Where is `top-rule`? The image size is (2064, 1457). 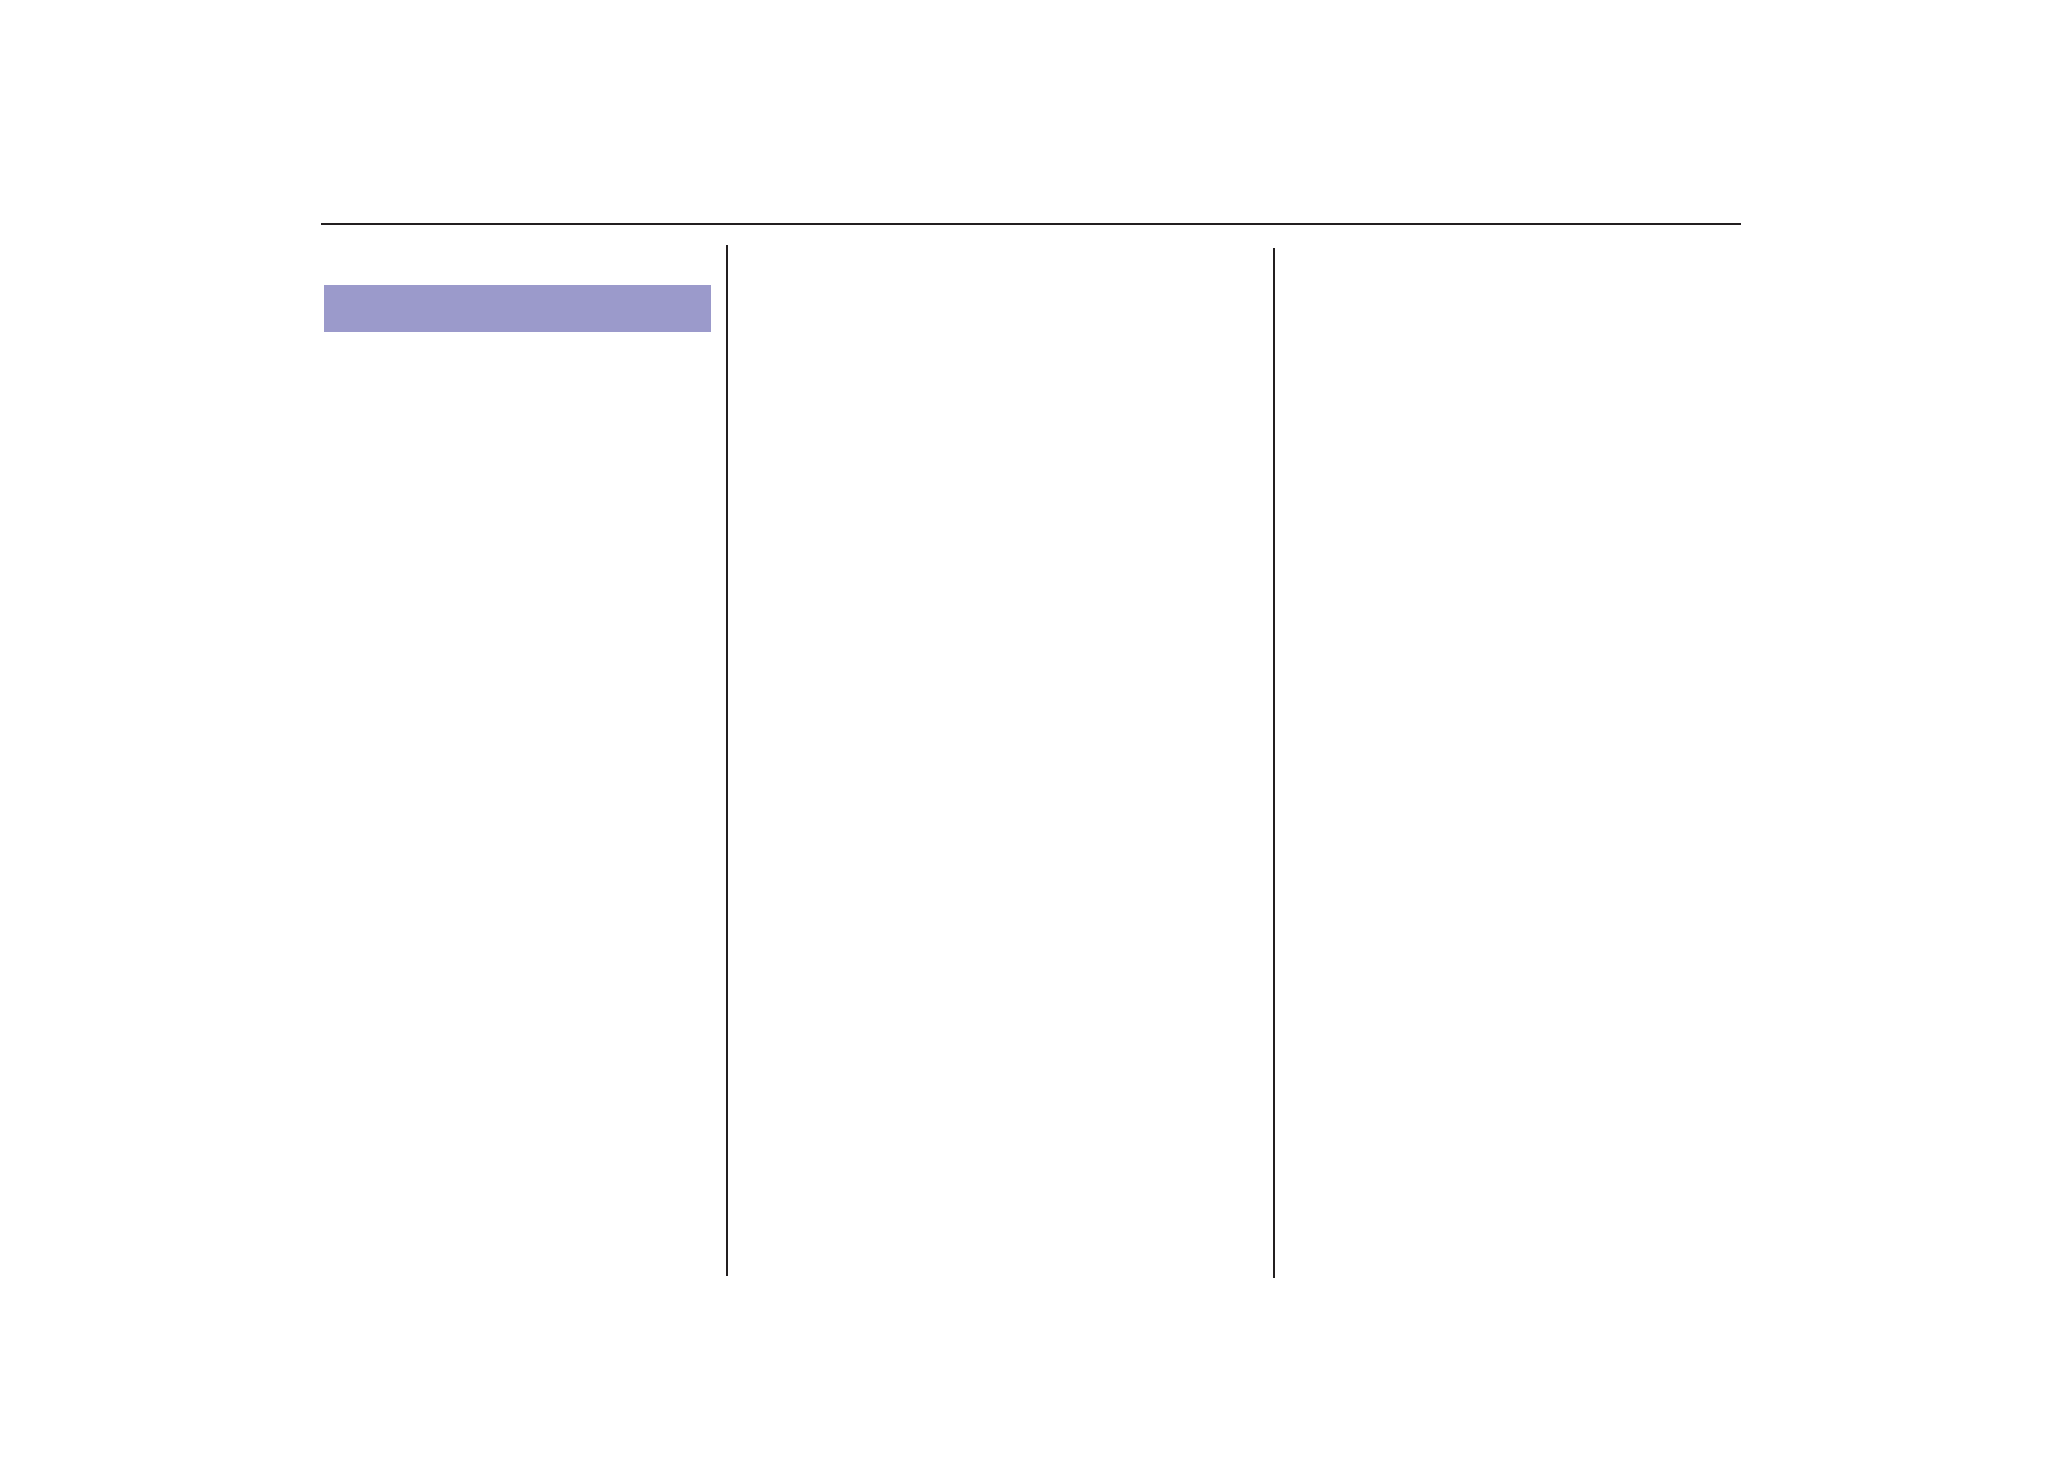 top-rule is located at coordinates (1031, 224).